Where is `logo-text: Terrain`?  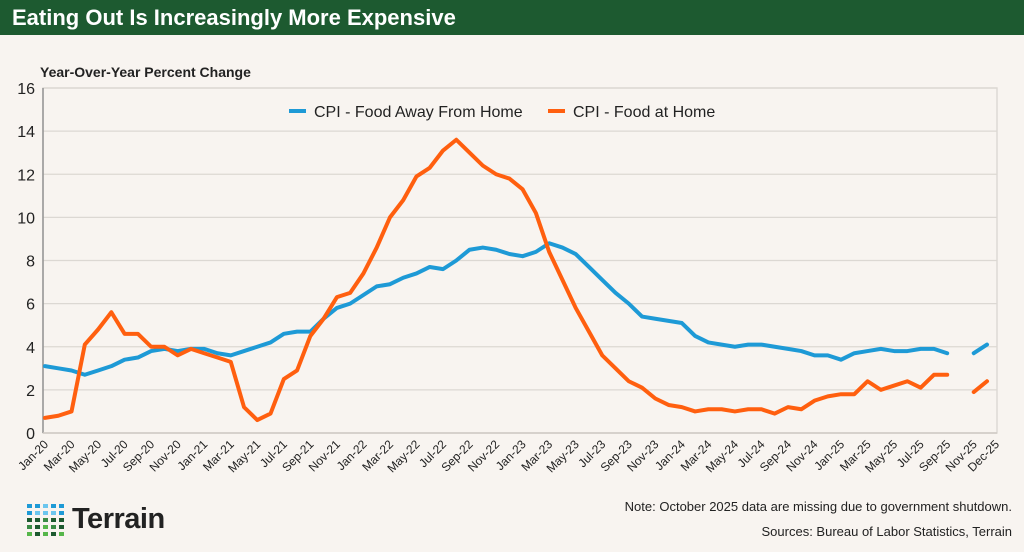
logo-text: Terrain is located at coordinates (118, 519).